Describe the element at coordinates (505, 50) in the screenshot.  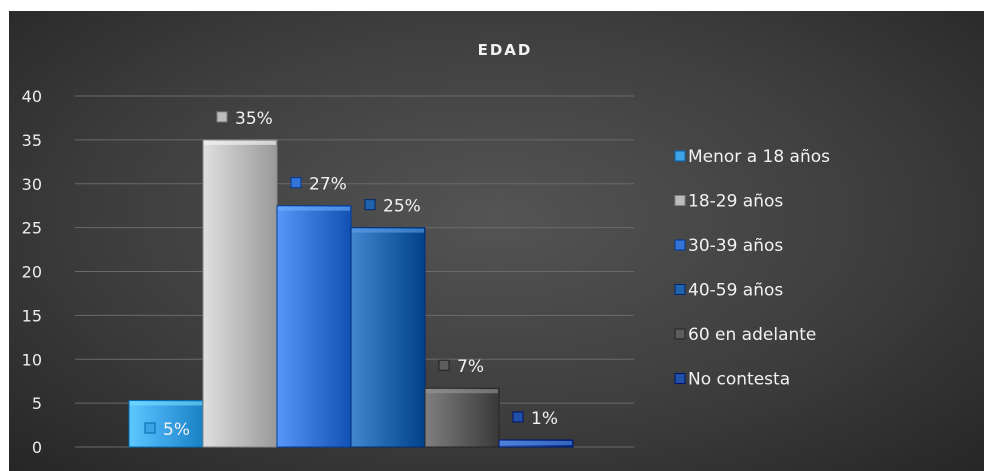
I see `chart-title: EDAD` at that location.